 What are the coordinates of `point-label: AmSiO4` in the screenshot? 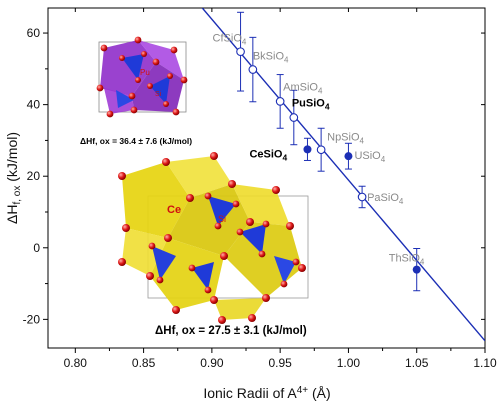 It's located at (303, 88).